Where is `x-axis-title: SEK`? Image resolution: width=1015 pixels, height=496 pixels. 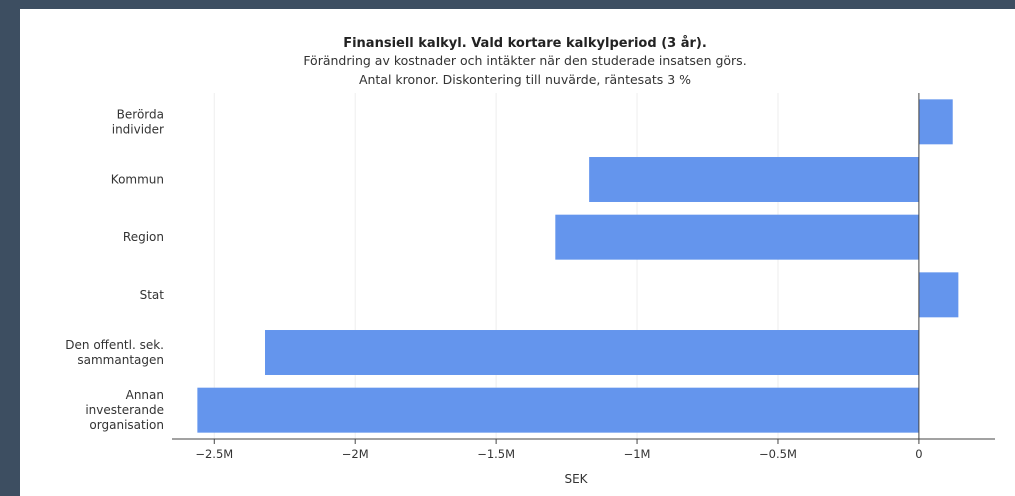
x-axis-title: SEK is located at coordinates (576, 479).